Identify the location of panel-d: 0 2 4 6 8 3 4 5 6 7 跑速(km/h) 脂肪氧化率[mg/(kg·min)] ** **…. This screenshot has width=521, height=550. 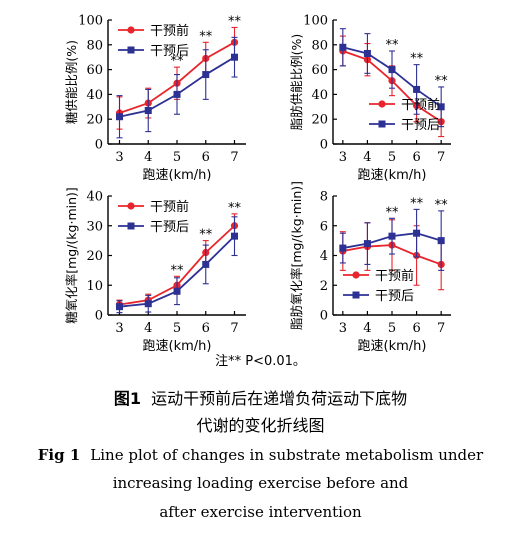
(370, 267).